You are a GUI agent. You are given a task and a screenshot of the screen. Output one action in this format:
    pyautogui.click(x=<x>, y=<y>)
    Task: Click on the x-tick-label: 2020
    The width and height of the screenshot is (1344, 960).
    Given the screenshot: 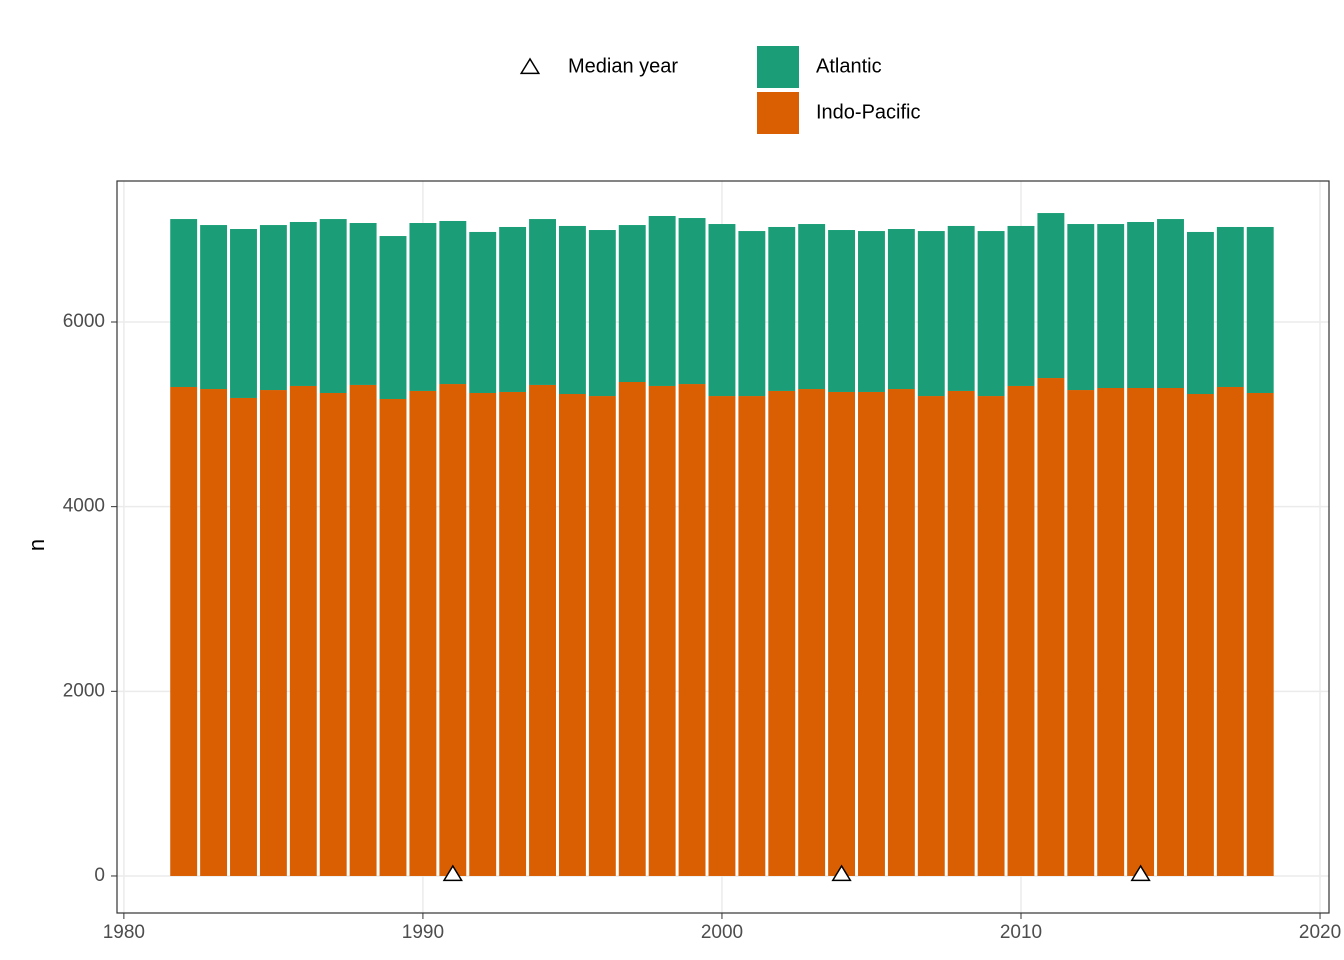 What is the action you would take?
    pyautogui.click(x=1320, y=932)
    